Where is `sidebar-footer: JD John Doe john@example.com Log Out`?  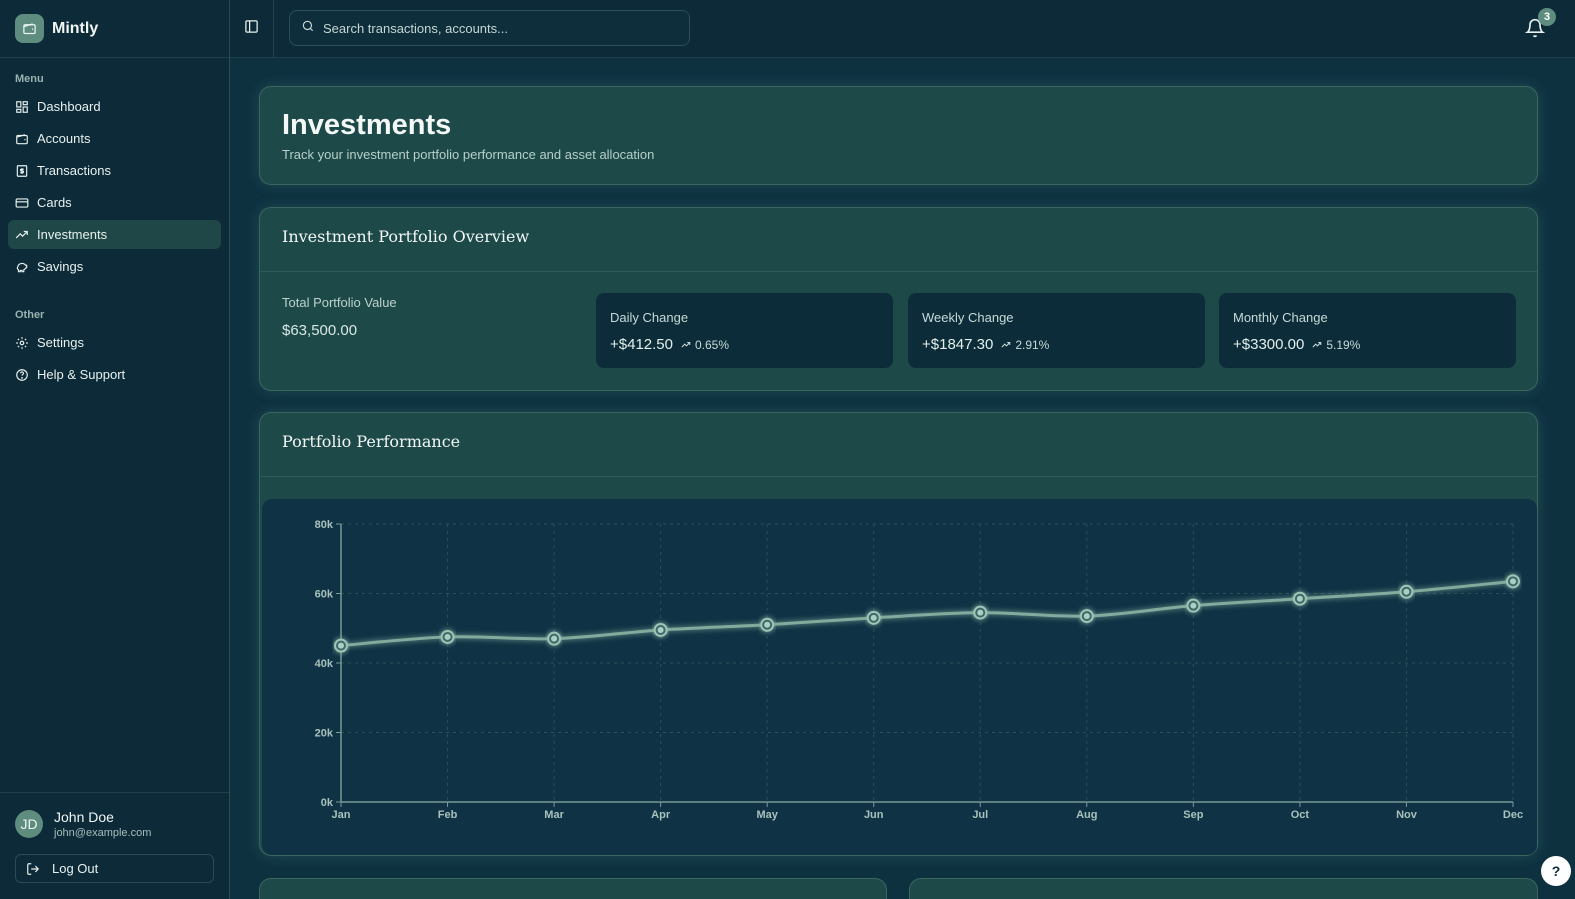 sidebar-footer: JD John Doe john@example.com Log Out is located at coordinates (114, 845).